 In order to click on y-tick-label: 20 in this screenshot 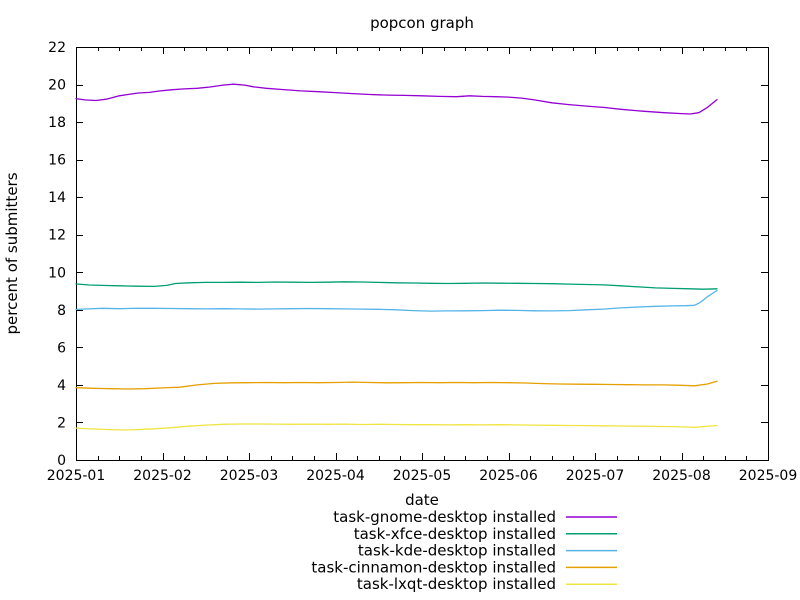, I will do `click(57, 86)`.